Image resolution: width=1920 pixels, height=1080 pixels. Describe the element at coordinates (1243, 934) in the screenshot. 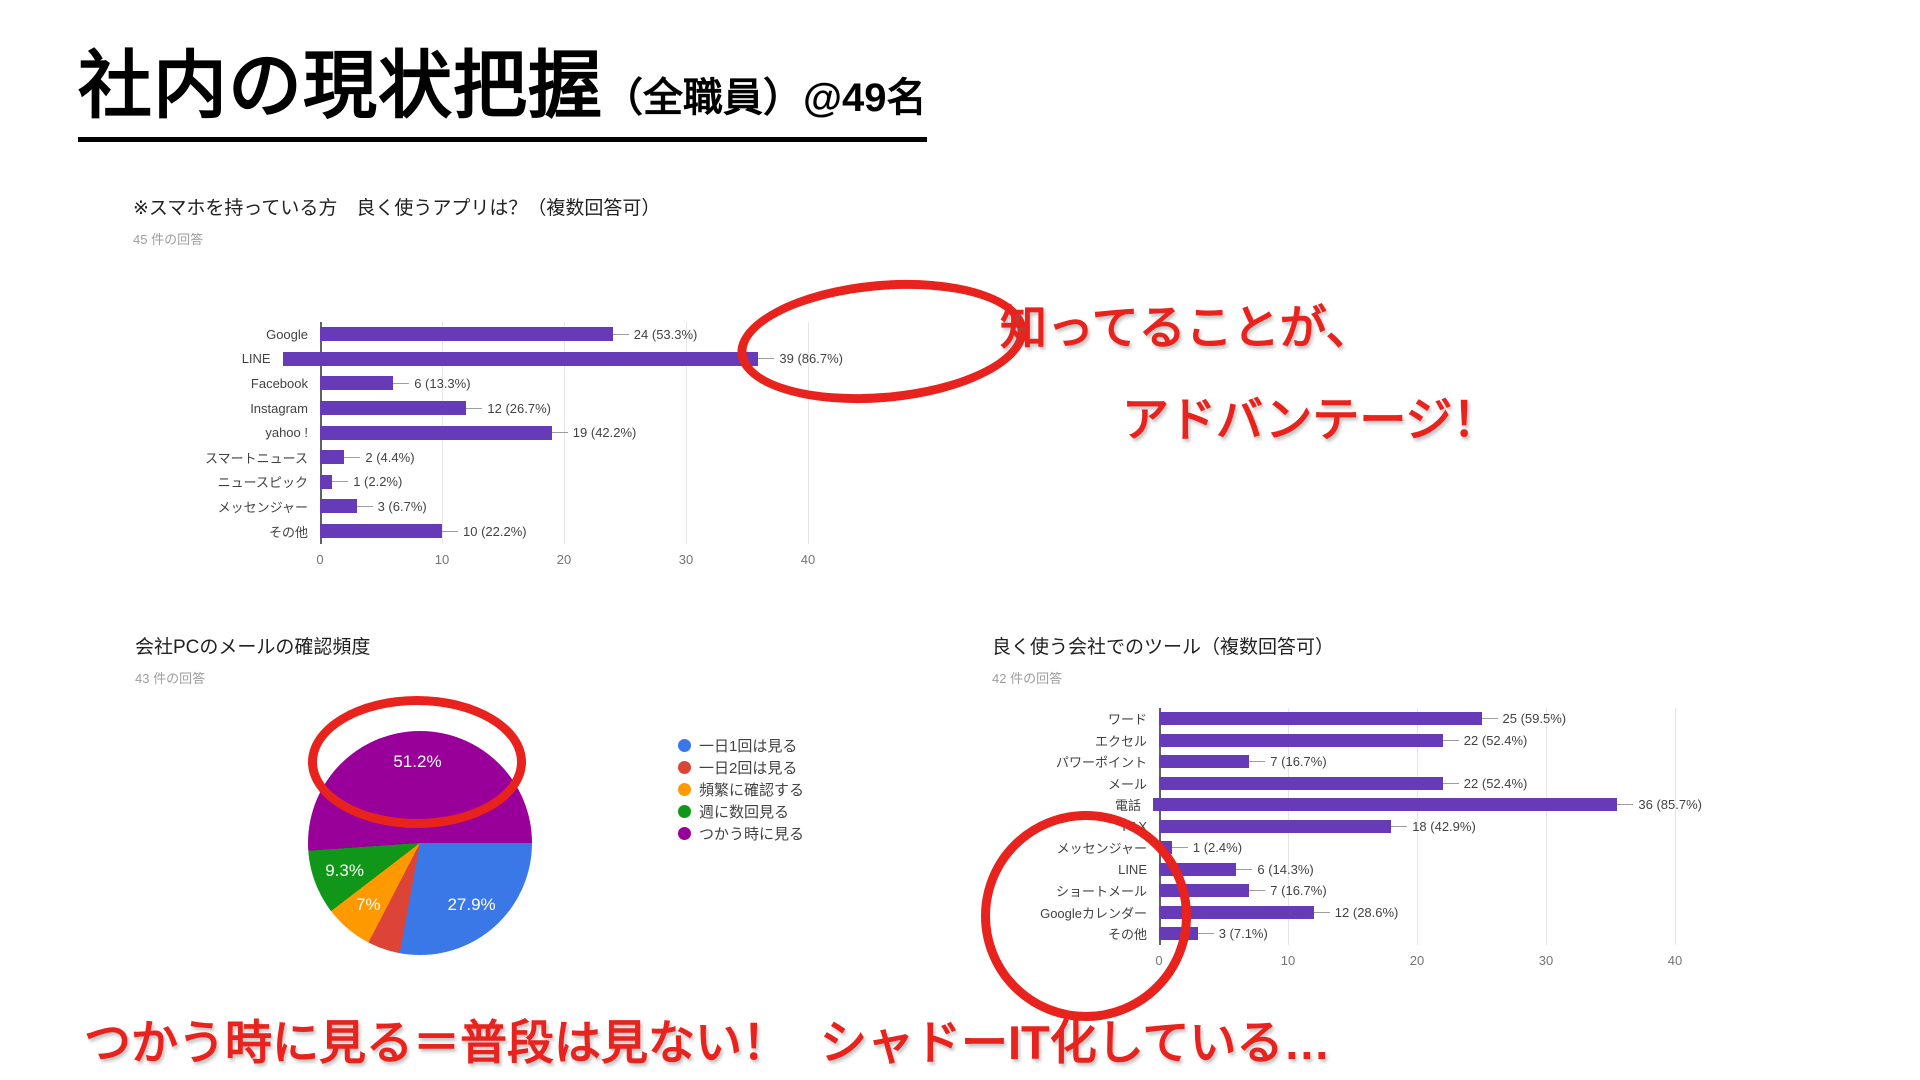

I see `bar-value-label: 3 (7.1%)` at that location.